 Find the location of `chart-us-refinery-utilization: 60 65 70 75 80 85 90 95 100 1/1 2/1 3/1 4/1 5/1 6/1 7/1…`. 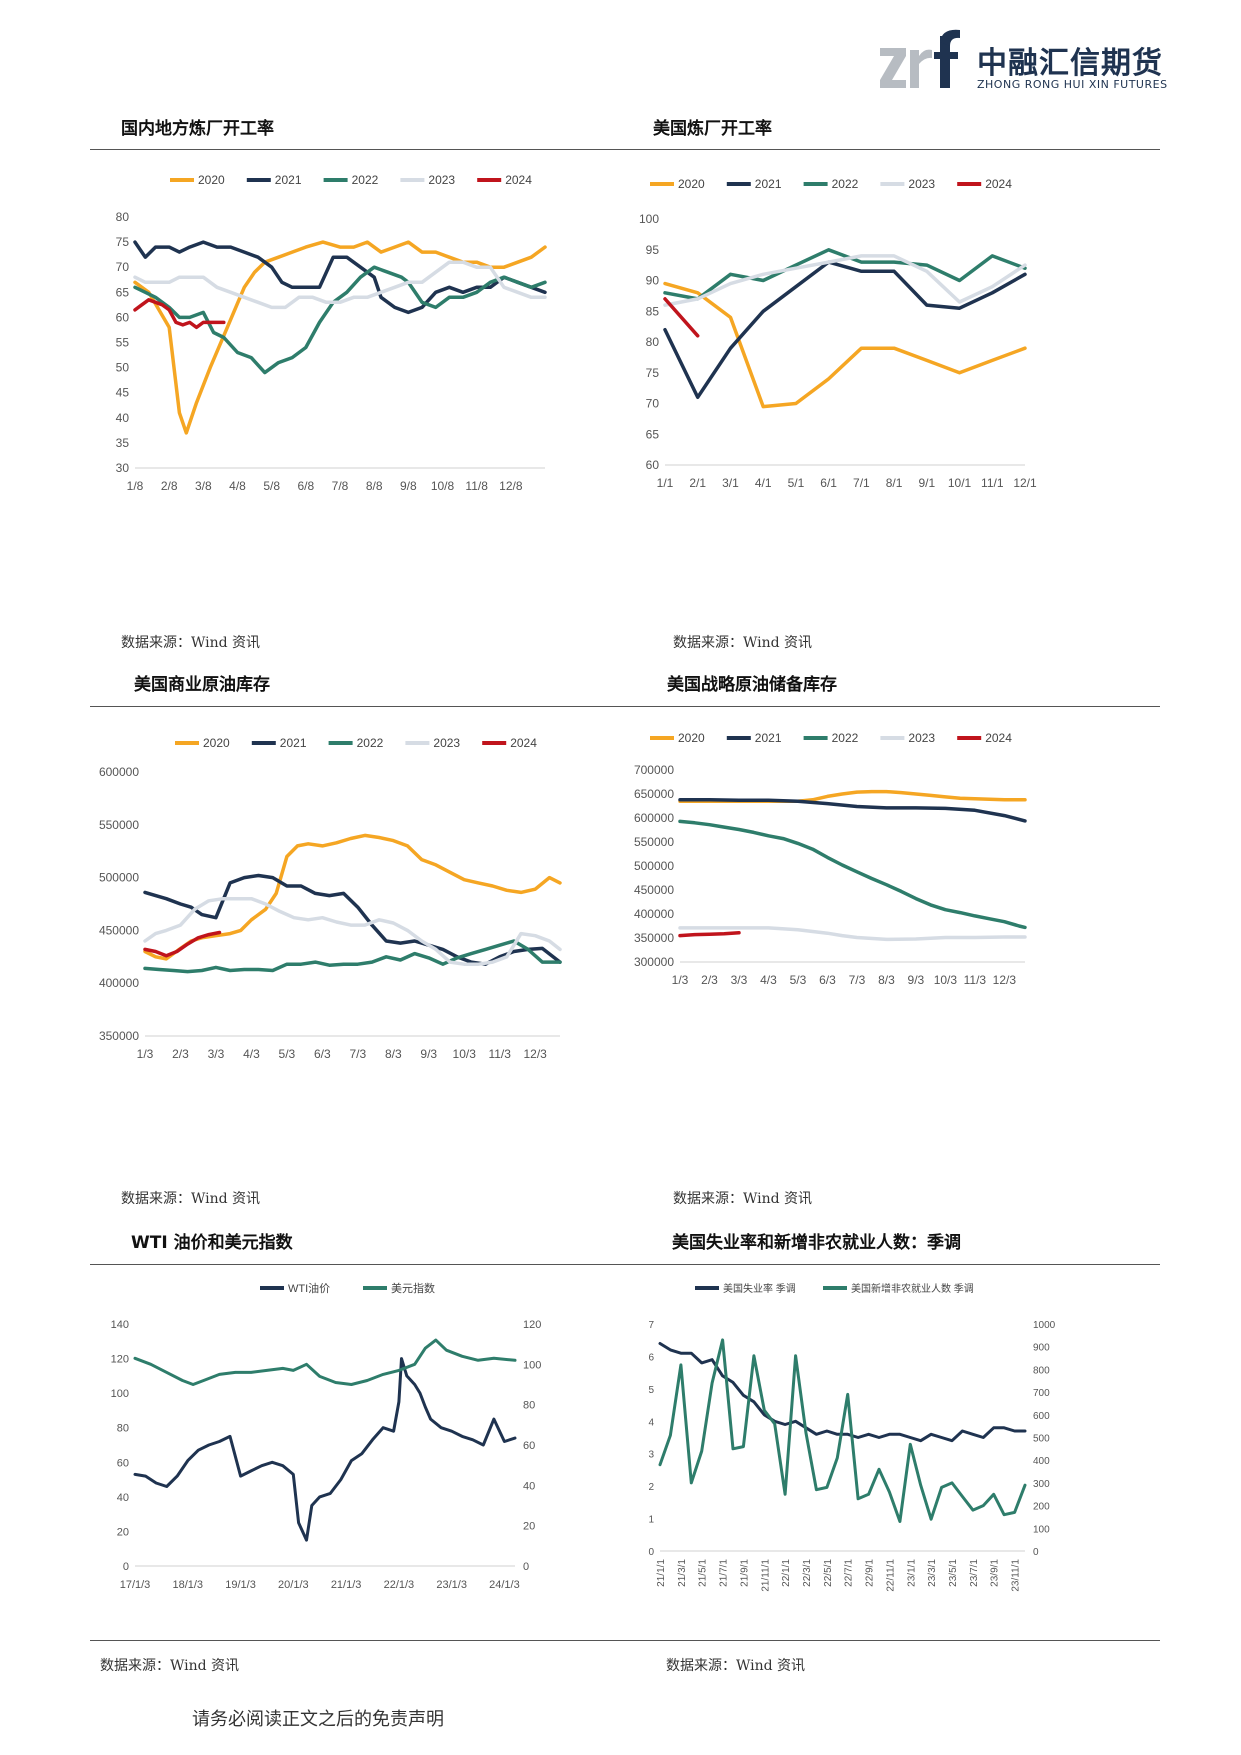

chart-us-refinery-utilization: 60 65 70 75 80 85 90 95 100 1/1 2/1 3/1 4/1 5/1 6/1 7/1… is located at coordinates (838, 333).